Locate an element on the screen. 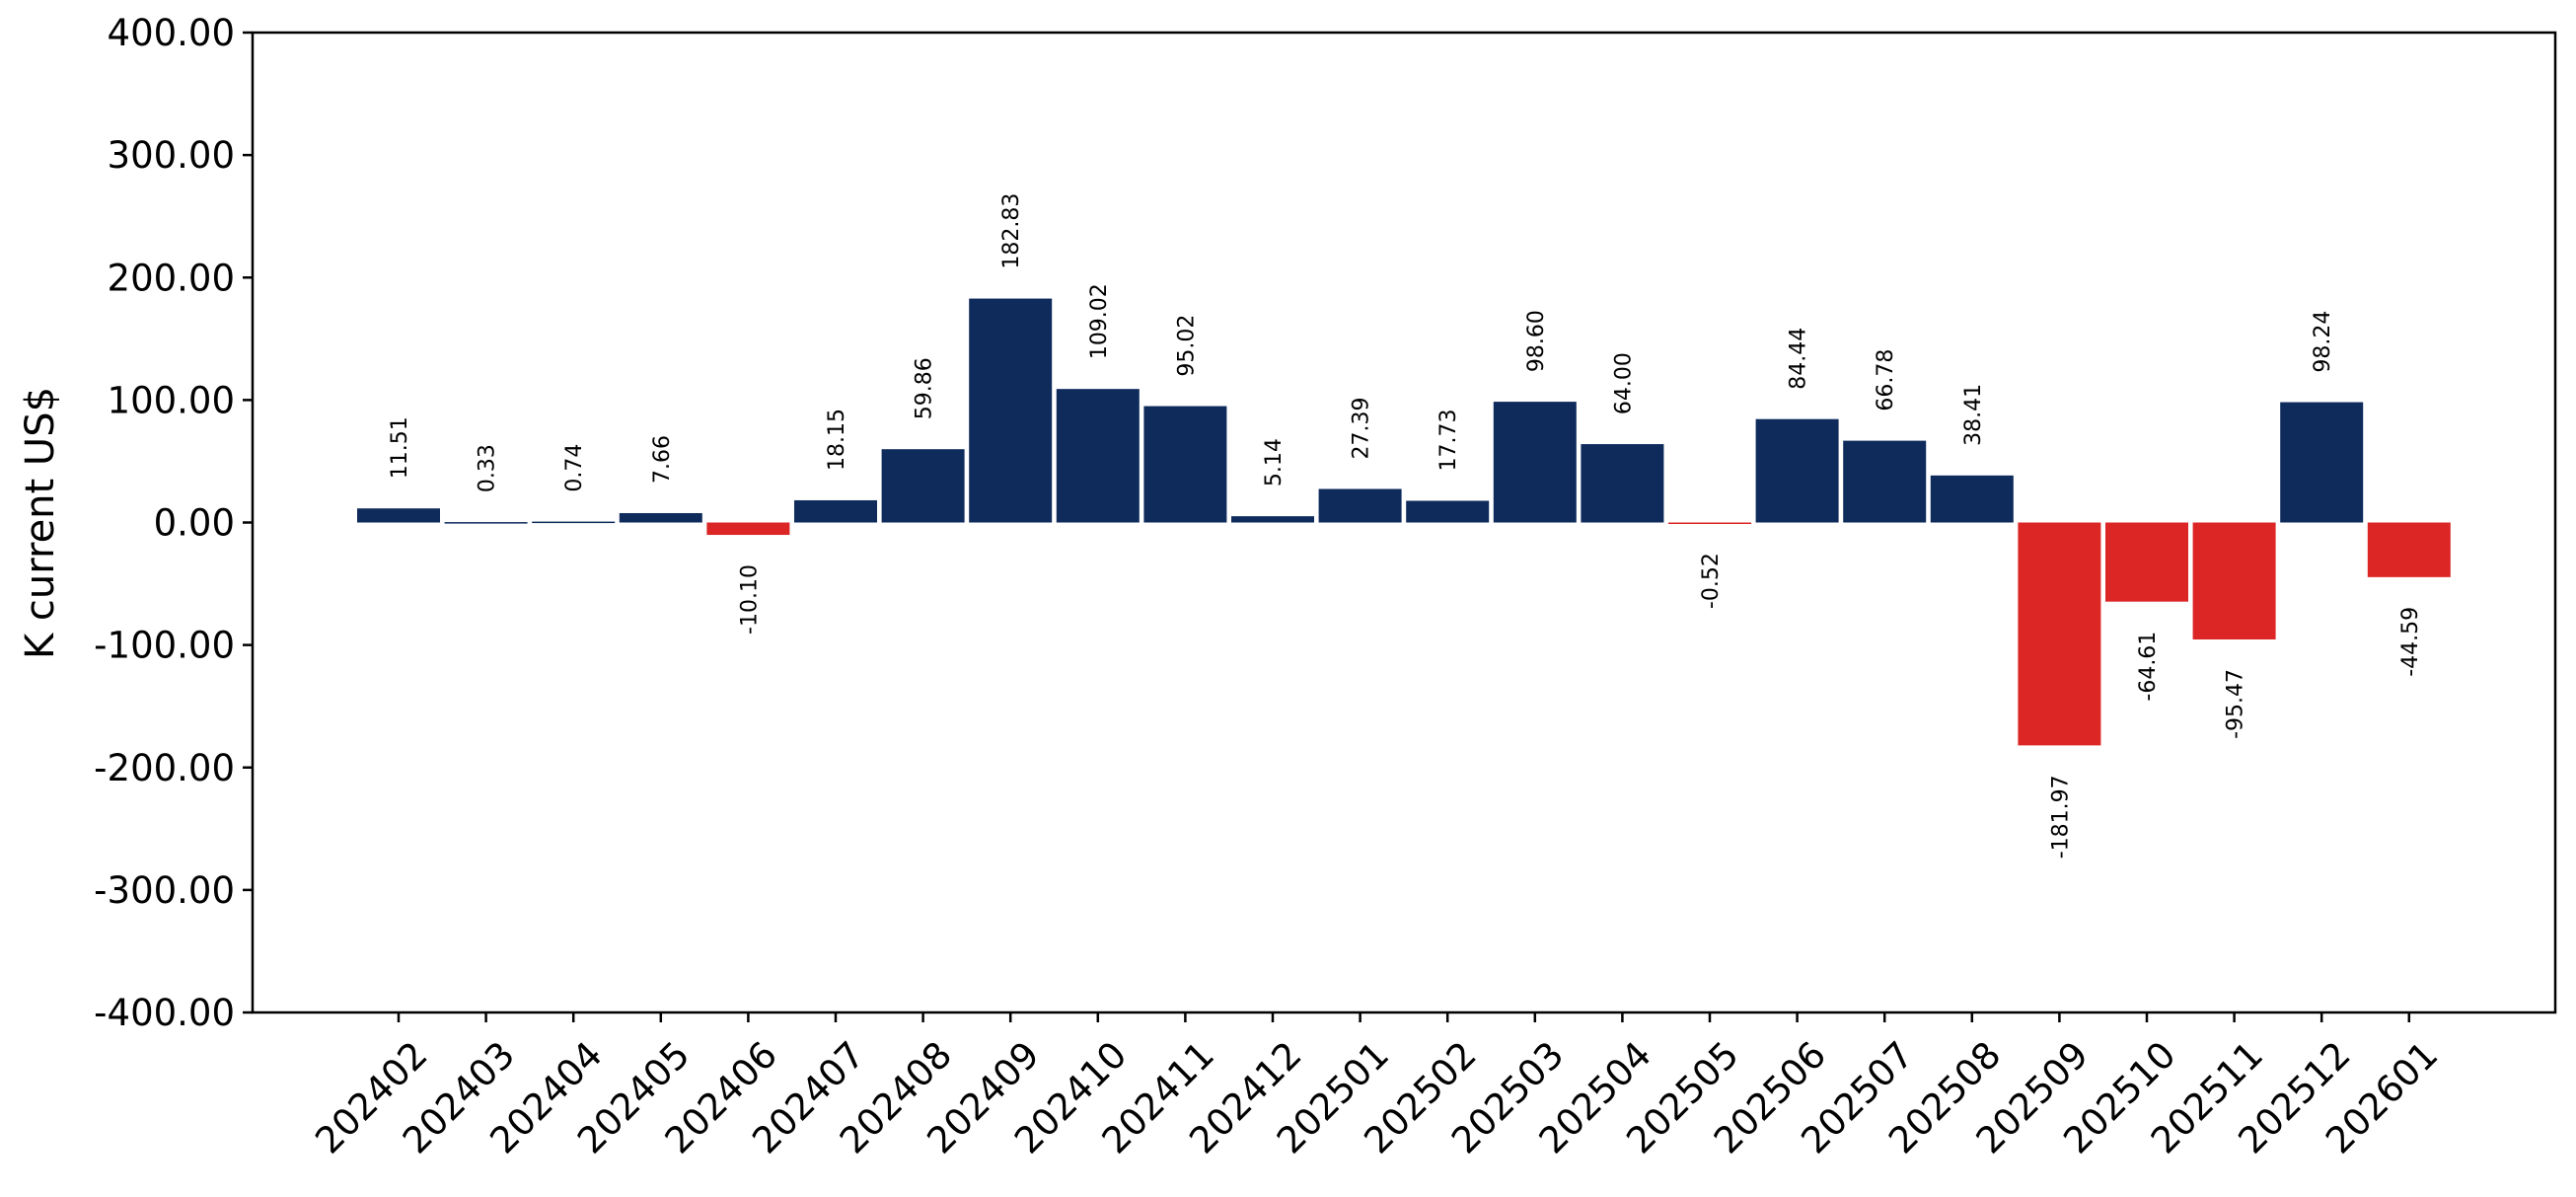 The height and width of the screenshot is (1197, 2576). y-tick-label: 0.00 is located at coordinates (194, 523).